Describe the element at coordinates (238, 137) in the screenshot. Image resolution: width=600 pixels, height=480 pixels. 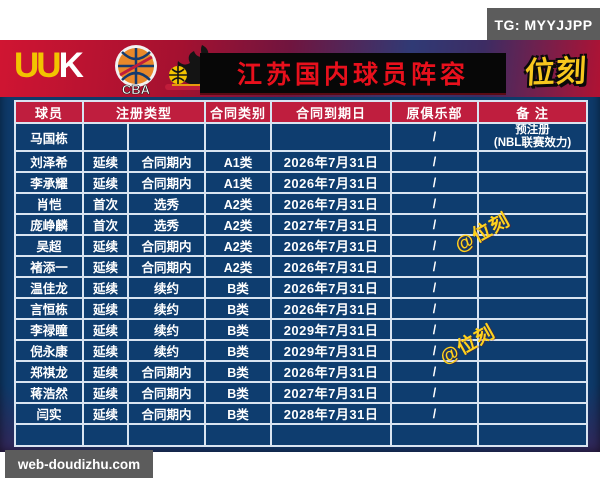
I see `cell-category` at that location.